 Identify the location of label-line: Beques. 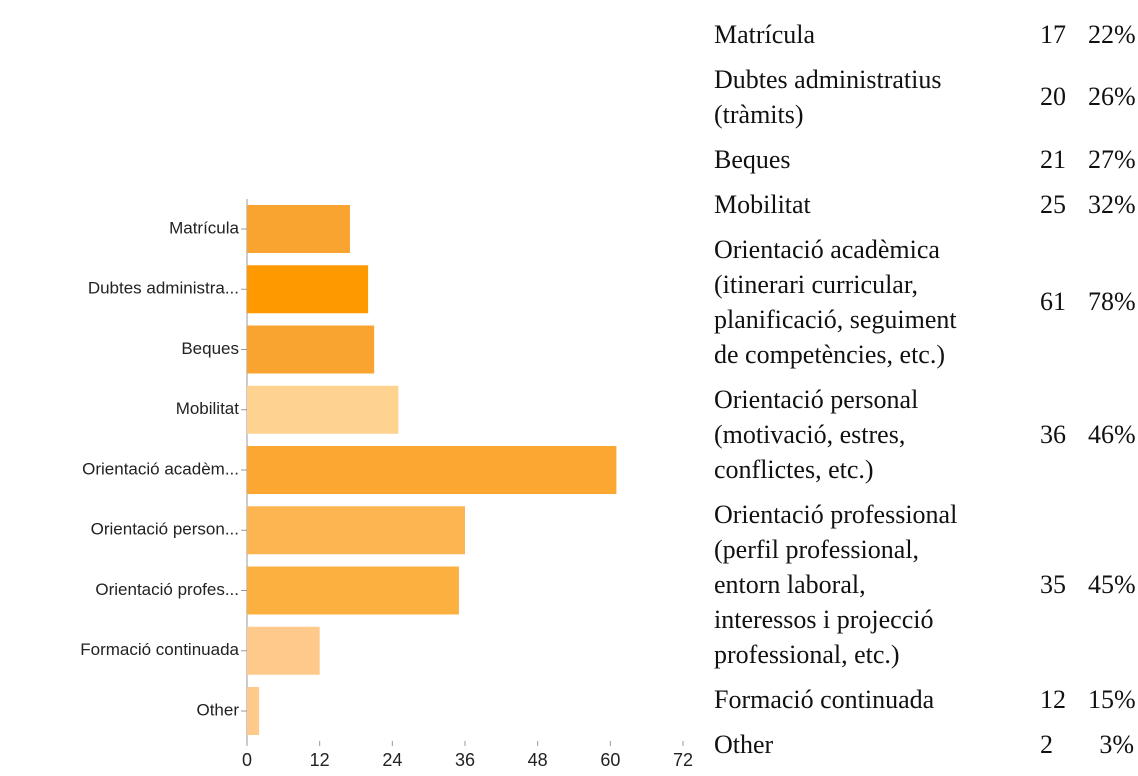
(752, 159).